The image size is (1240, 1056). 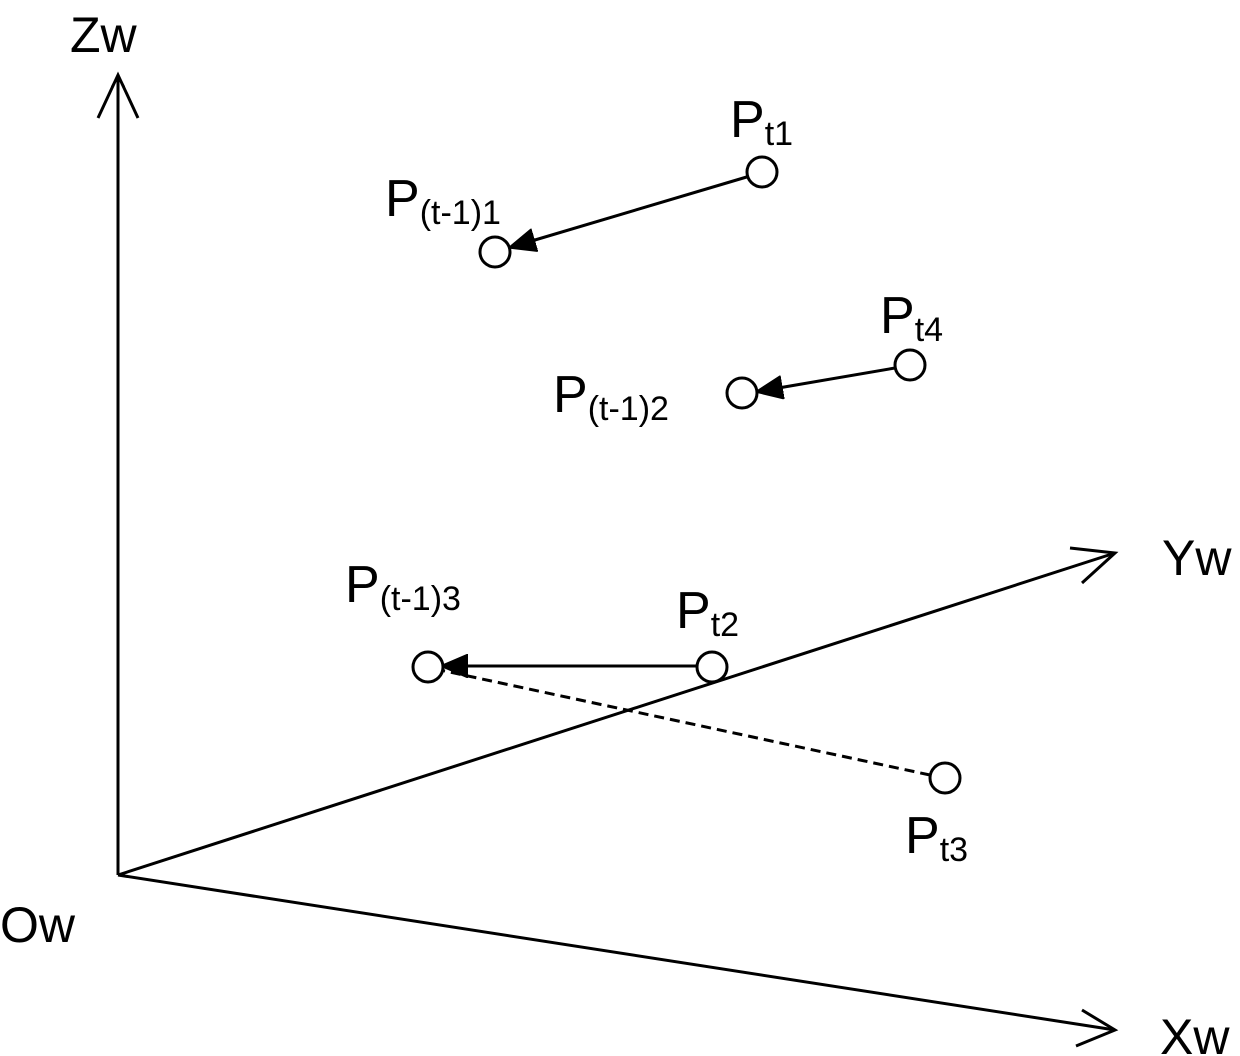 I want to click on label-sub: t3, so click(x=954, y=850).